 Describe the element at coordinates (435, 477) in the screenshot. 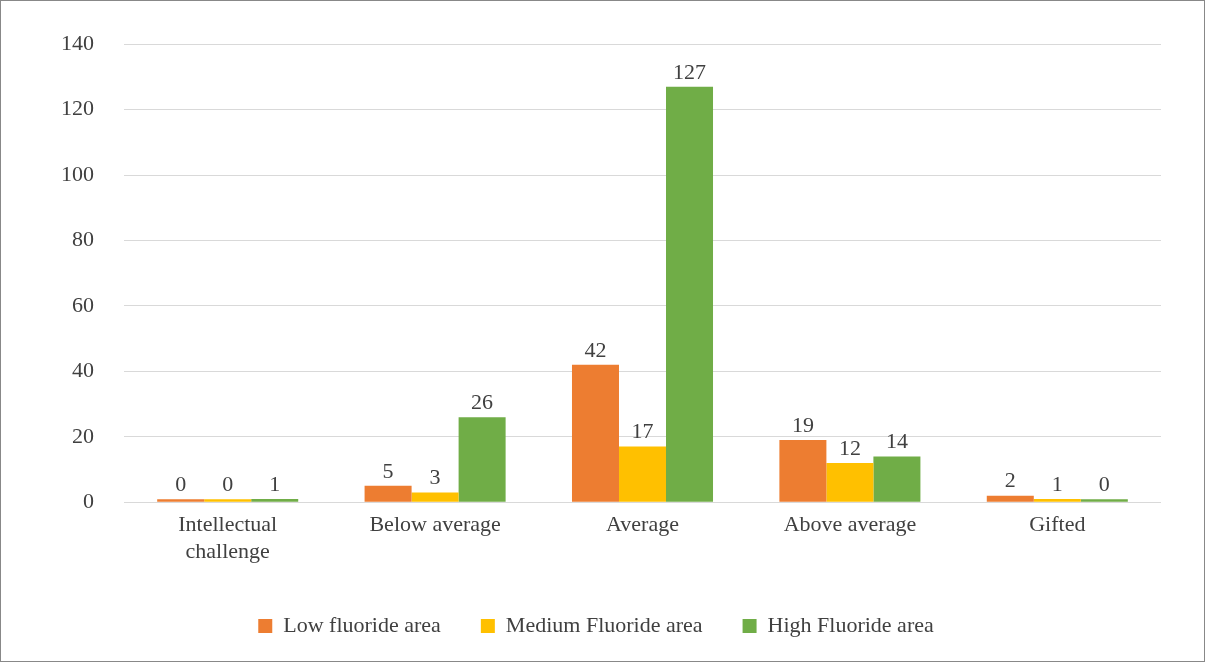

I see `data-label: 3` at that location.